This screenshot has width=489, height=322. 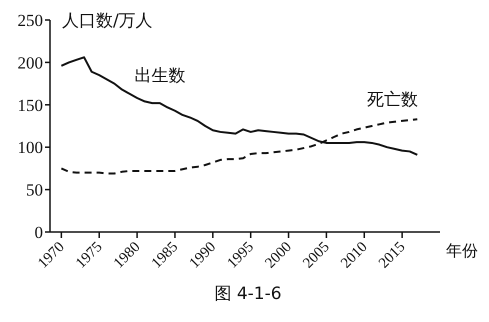 I want to click on y-tick-label: 100, so click(x=30, y=148).